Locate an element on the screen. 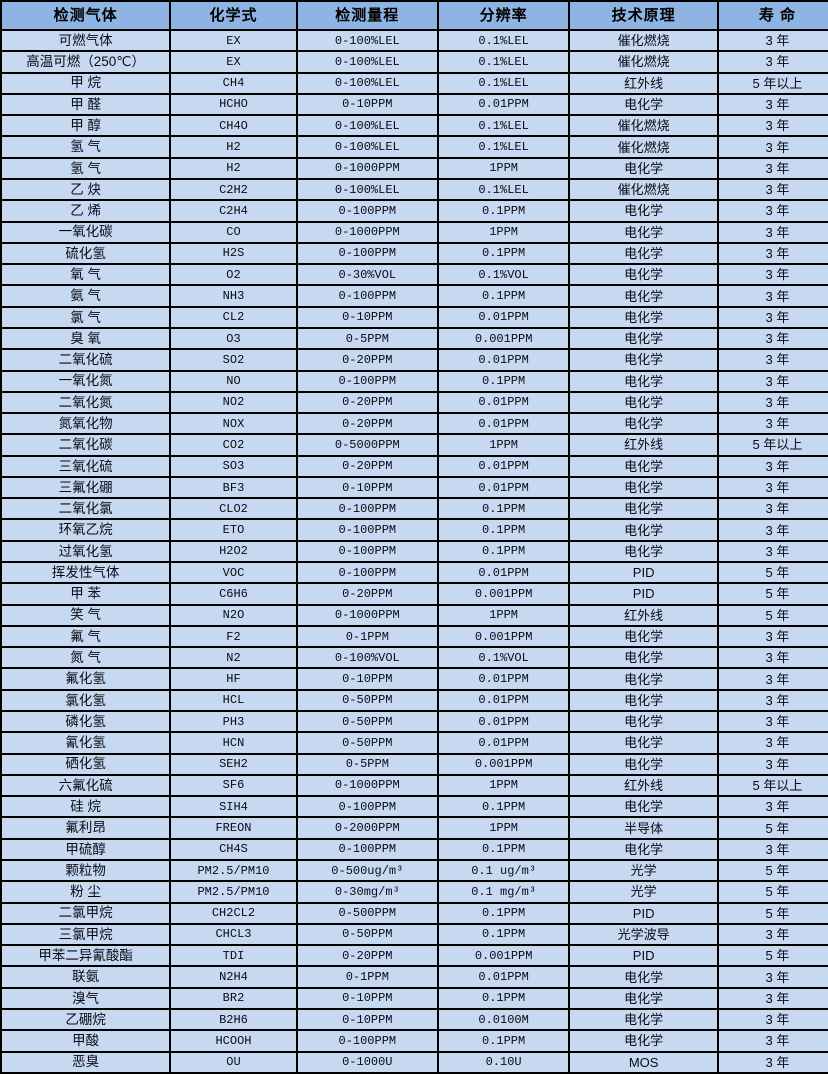 The width and height of the screenshot is (828, 1074). table-row: 三氧化硫 SO3 0-20PPM 0.01PPM 电化学 3 年 is located at coordinates (415, 466).